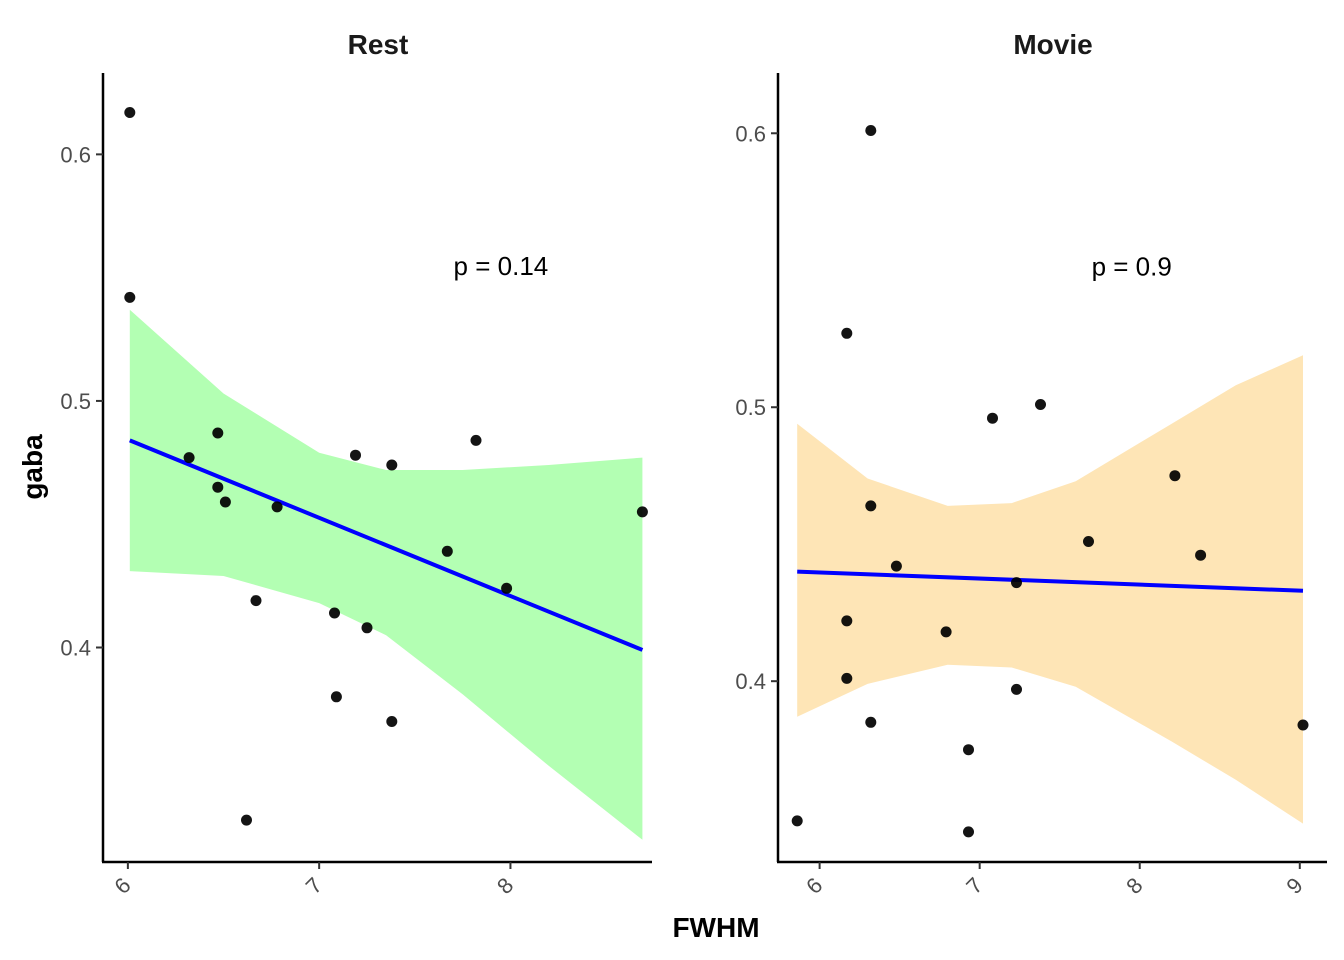 The width and height of the screenshot is (1344, 960). Describe the element at coordinates (715, 927) in the screenshot. I see `x-axis-title: FWHM` at that location.